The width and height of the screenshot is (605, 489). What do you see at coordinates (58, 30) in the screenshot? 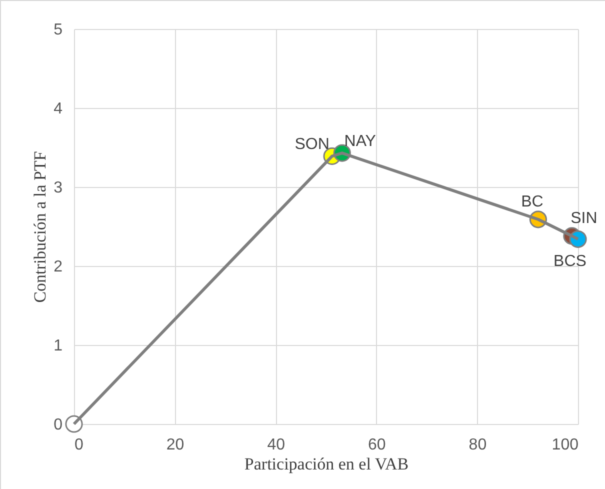
I see `y-tick-label: 5` at bounding box center [58, 30].